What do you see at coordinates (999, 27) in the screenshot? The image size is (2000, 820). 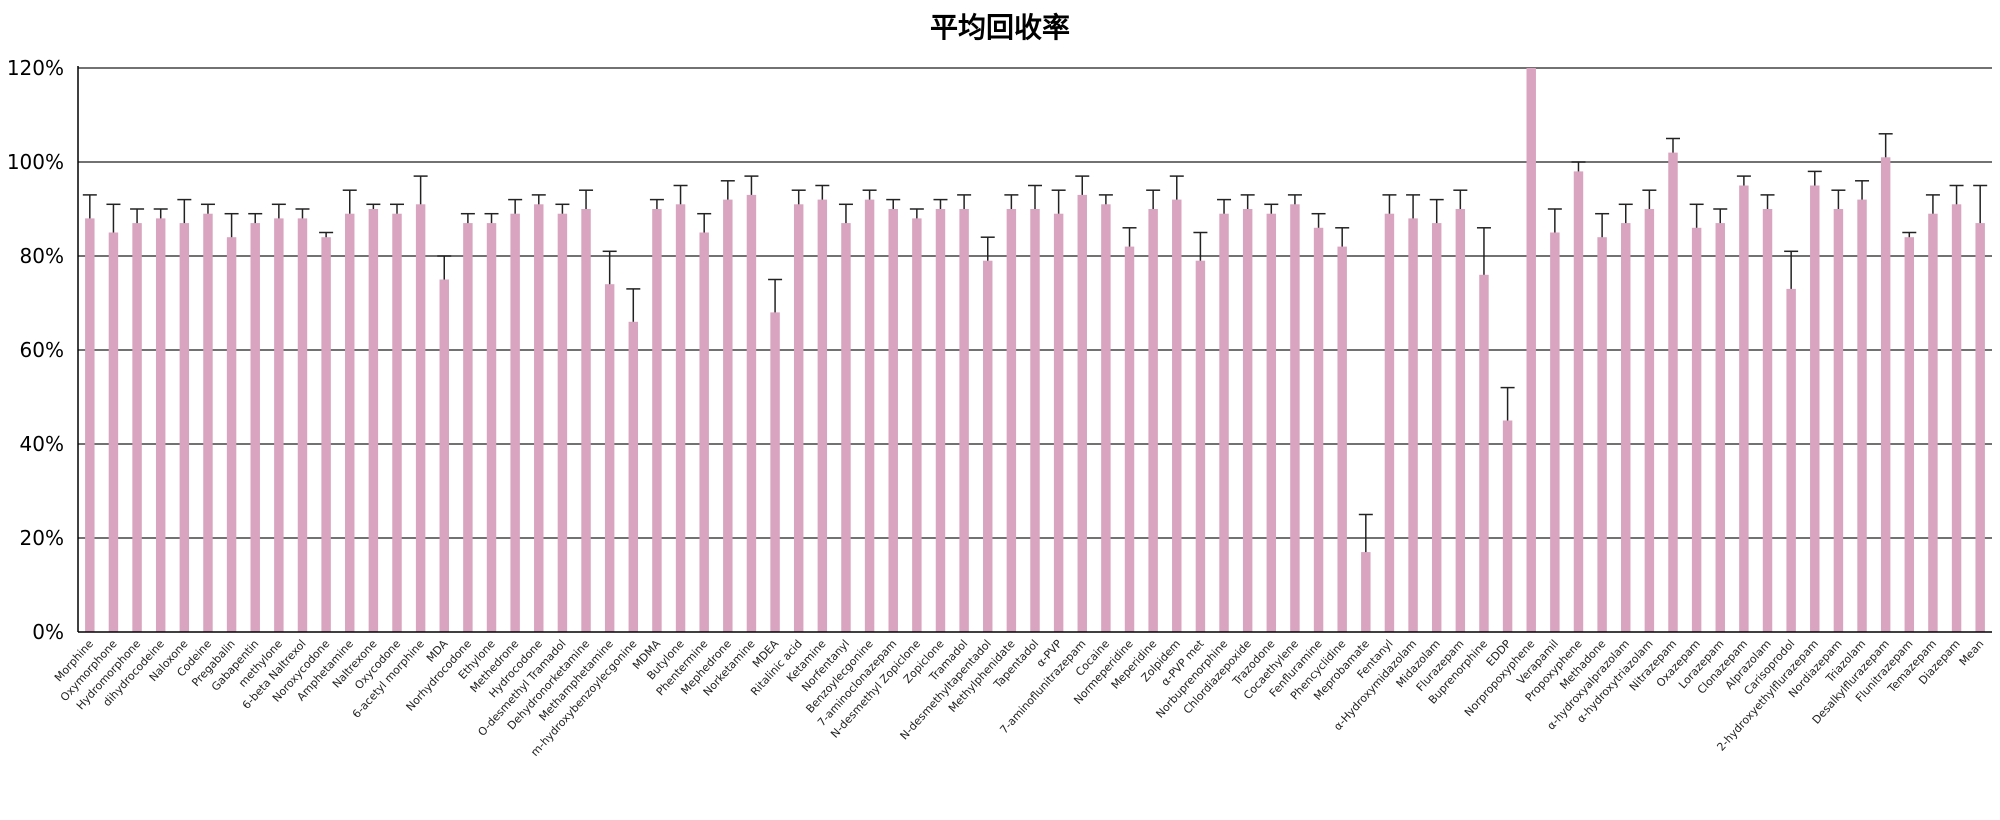 I see `chart-title: 平均回收率` at bounding box center [999, 27].